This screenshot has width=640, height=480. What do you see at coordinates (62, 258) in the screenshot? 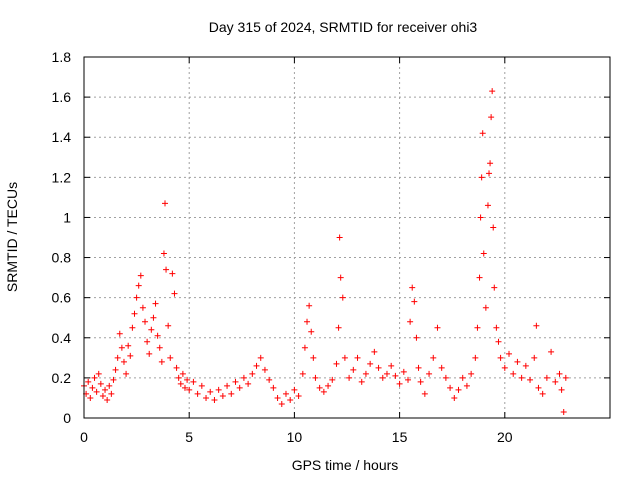
I see `y-tick-label: 0.8` at bounding box center [62, 258].